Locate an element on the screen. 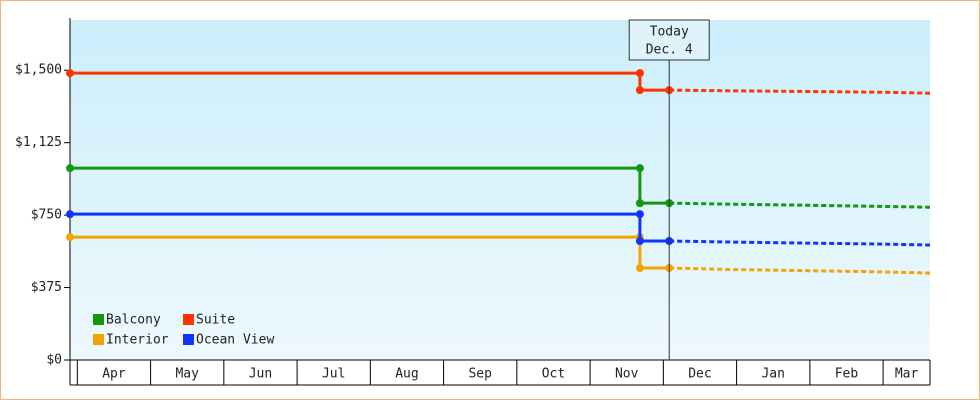 The width and height of the screenshot is (980, 400). legend-label: Interior is located at coordinates (137, 340).